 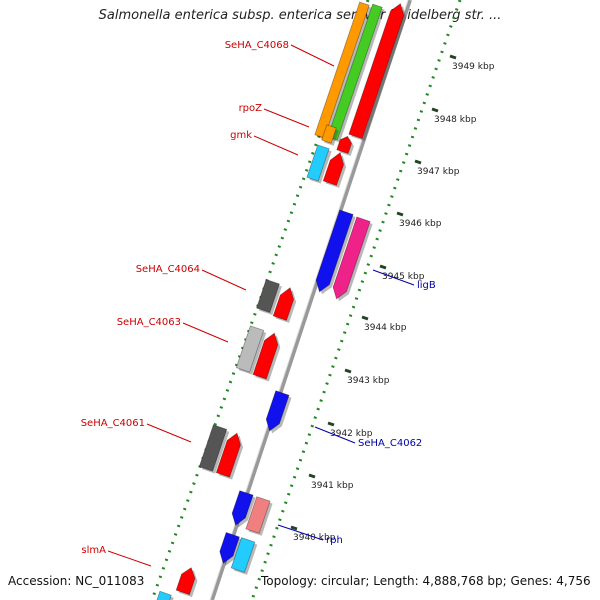 What do you see at coordinates (93, 550) in the screenshot?
I see `gene-label: slmA` at bounding box center [93, 550].